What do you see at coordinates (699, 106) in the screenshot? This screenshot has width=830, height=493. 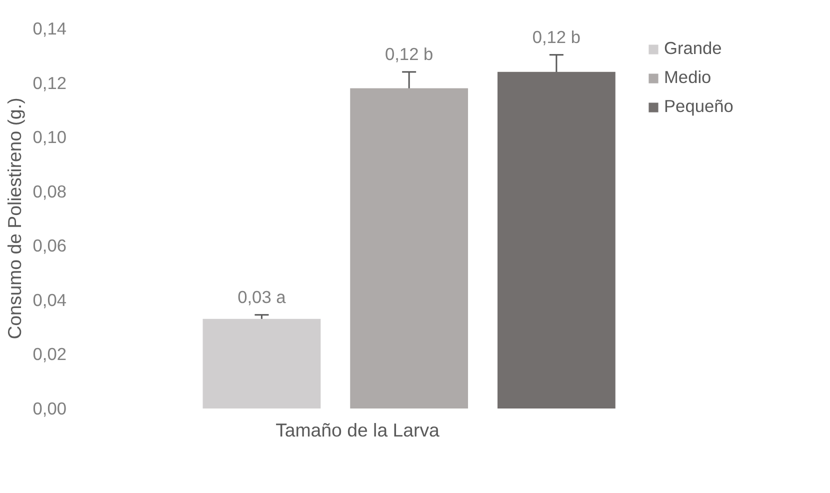 I see `legend-label: Pequeño` at bounding box center [699, 106].